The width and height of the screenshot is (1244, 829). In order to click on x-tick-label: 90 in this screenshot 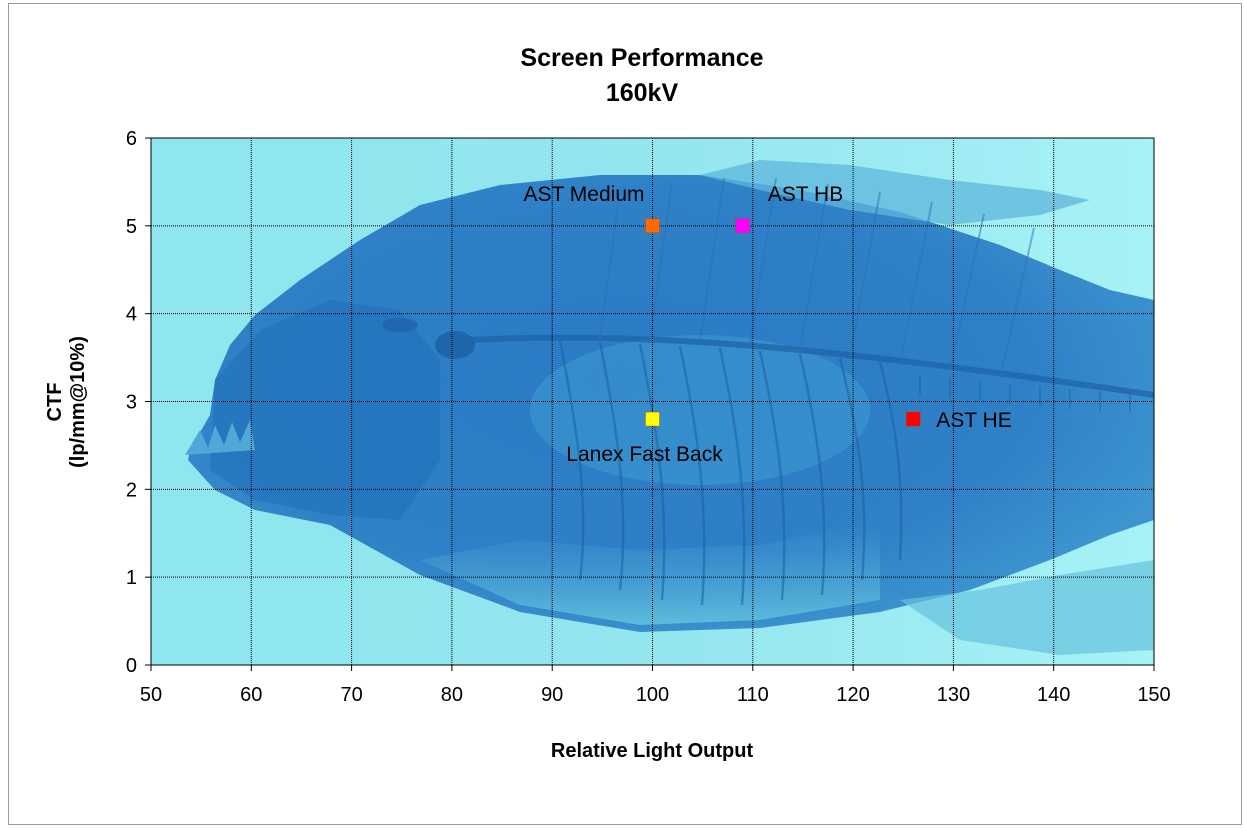, I will do `click(552, 695)`.